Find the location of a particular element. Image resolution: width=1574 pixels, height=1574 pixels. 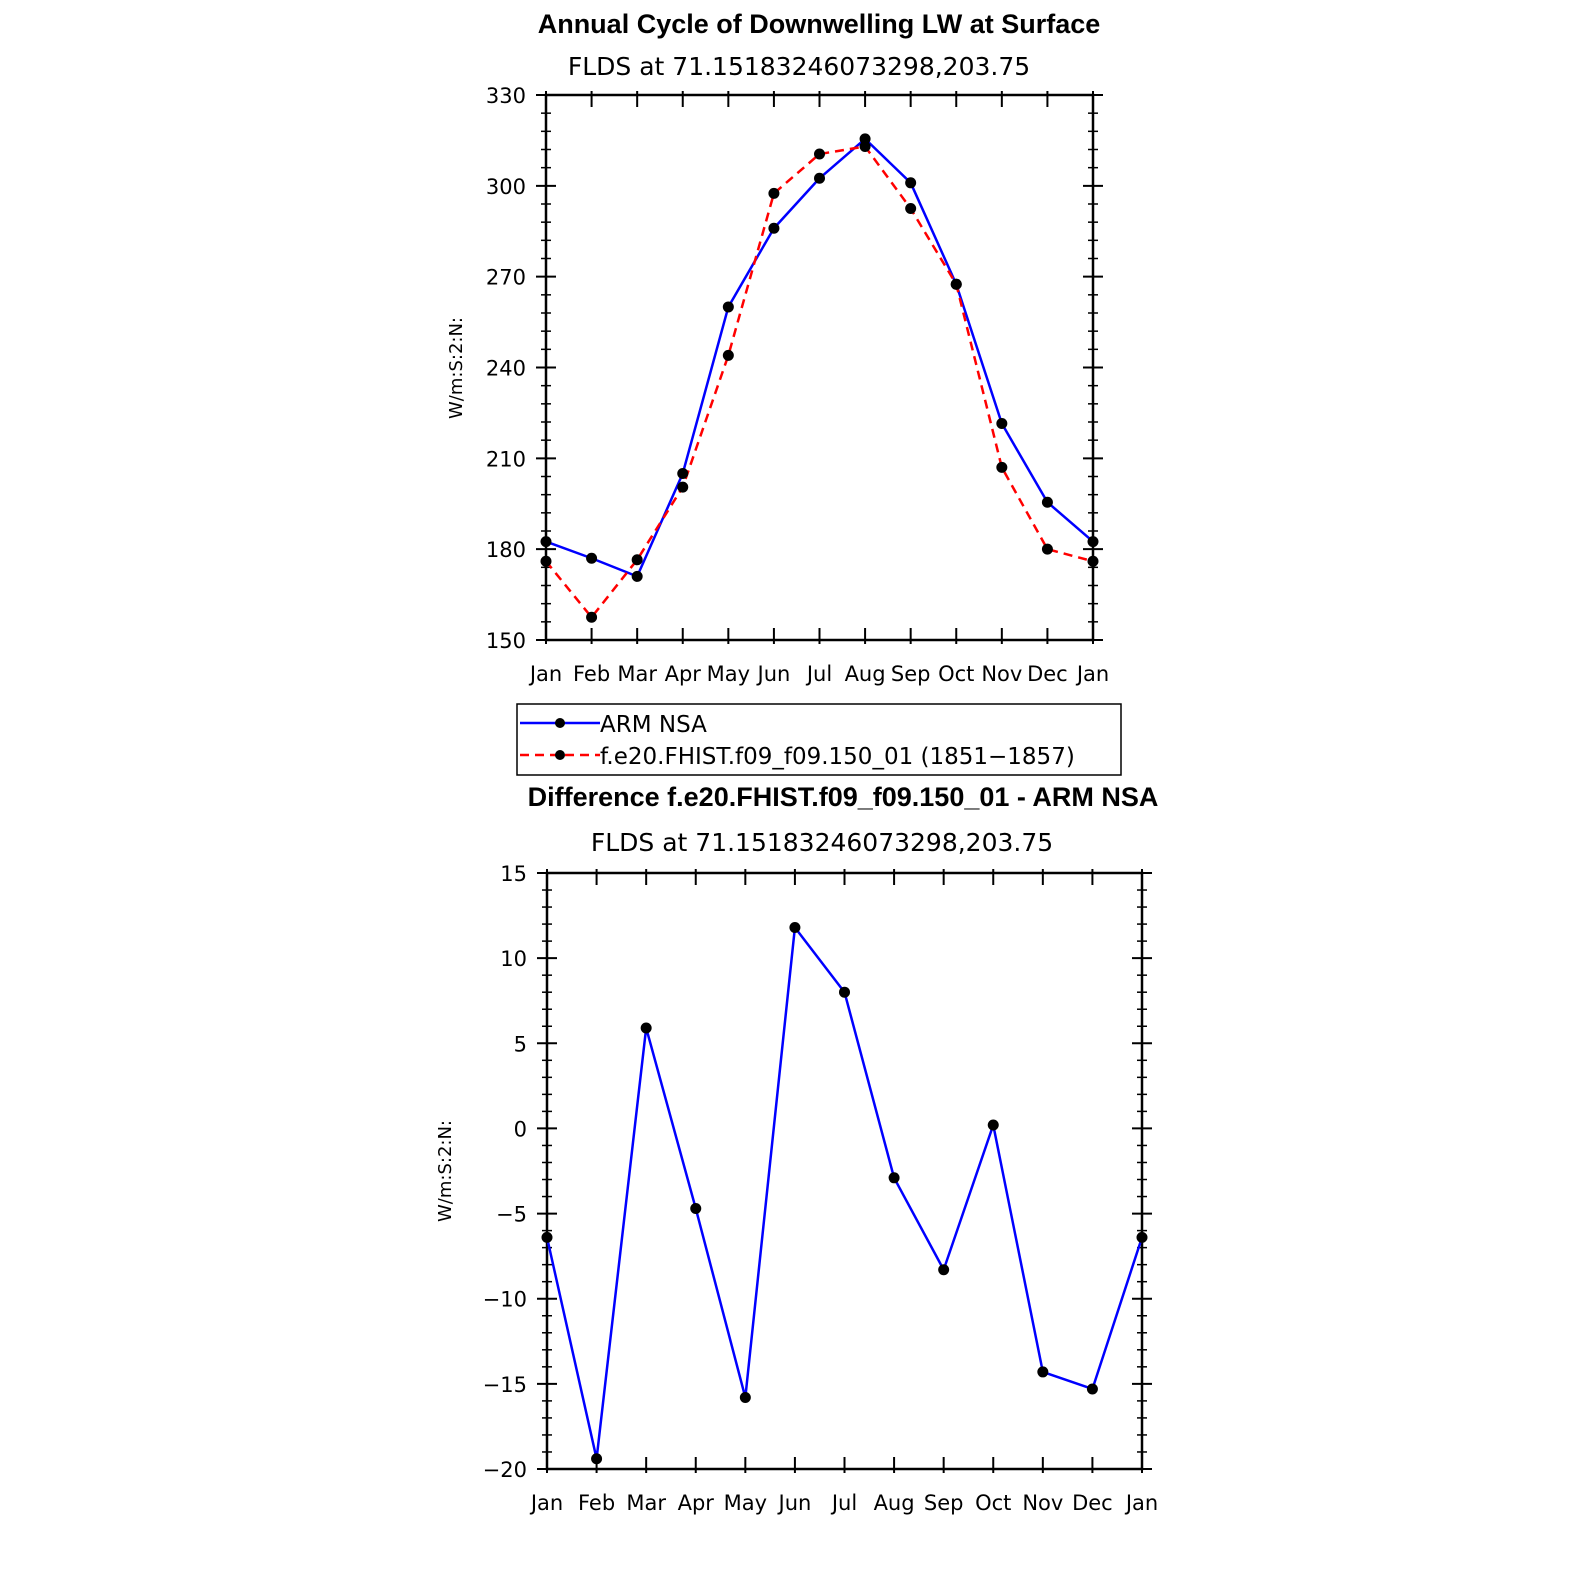

y-tick-label: −5 is located at coordinates (511, 1215).